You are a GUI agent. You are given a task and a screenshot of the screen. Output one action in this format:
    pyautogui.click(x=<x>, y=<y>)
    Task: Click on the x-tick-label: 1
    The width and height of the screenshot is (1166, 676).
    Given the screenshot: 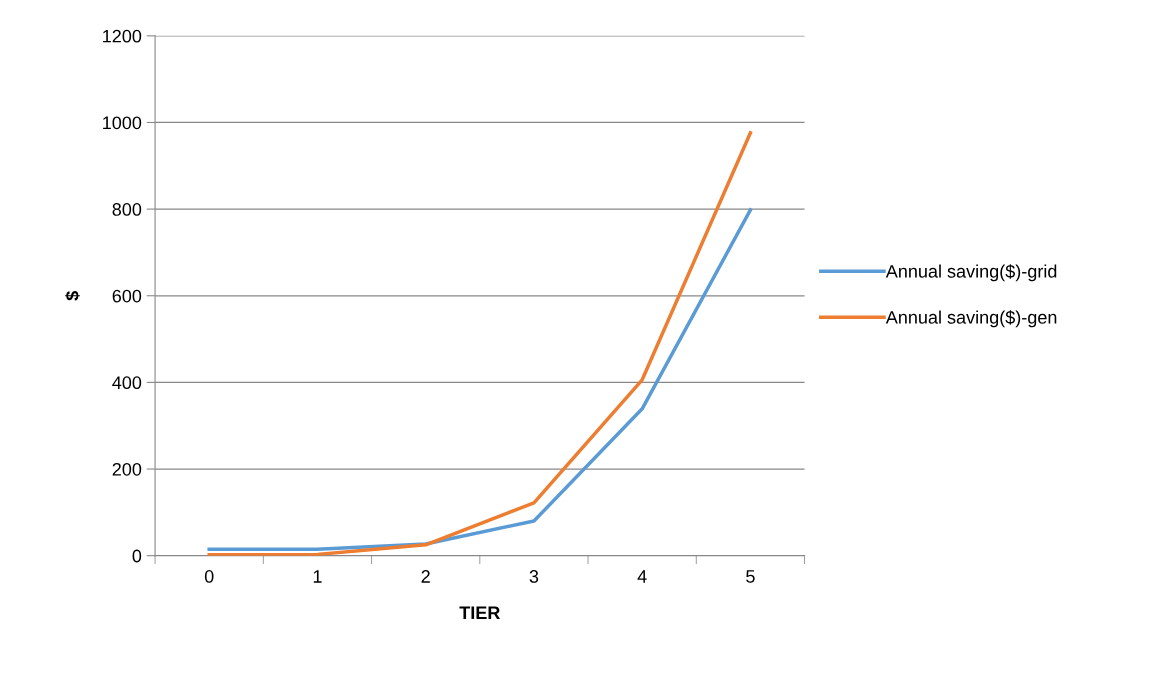 What is the action you would take?
    pyautogui.click(x=317, y=576)
    